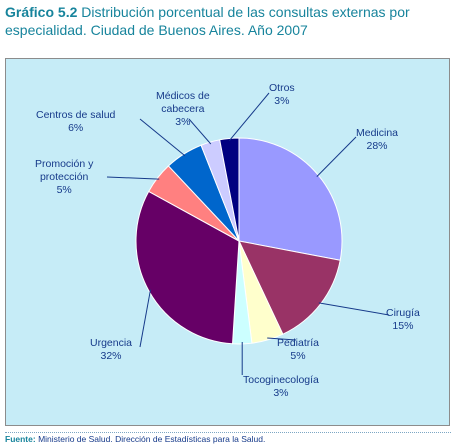 The image size is (456, 448). I want to click on source-label: Fuente:, so click(20, 439).